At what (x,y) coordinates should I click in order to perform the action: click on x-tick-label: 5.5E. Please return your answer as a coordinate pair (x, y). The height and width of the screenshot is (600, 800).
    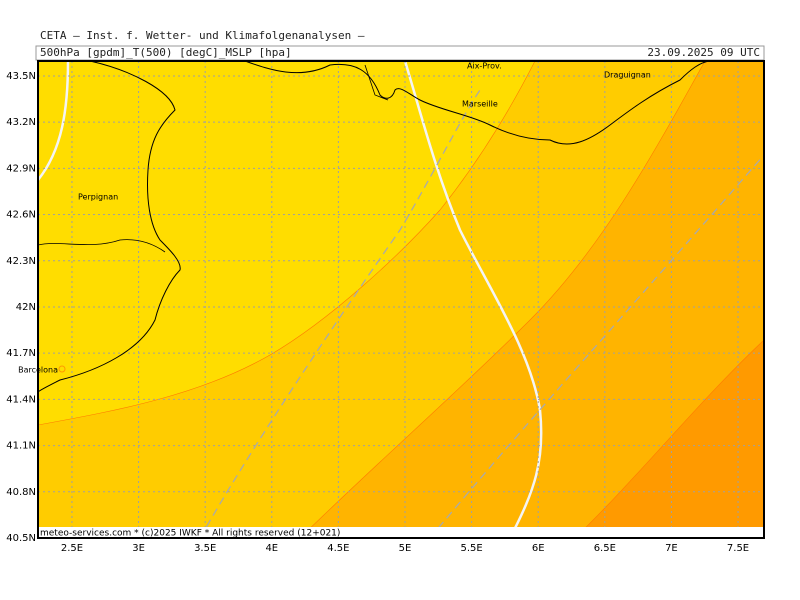
    Looking at the image, I should click on (471, 548).